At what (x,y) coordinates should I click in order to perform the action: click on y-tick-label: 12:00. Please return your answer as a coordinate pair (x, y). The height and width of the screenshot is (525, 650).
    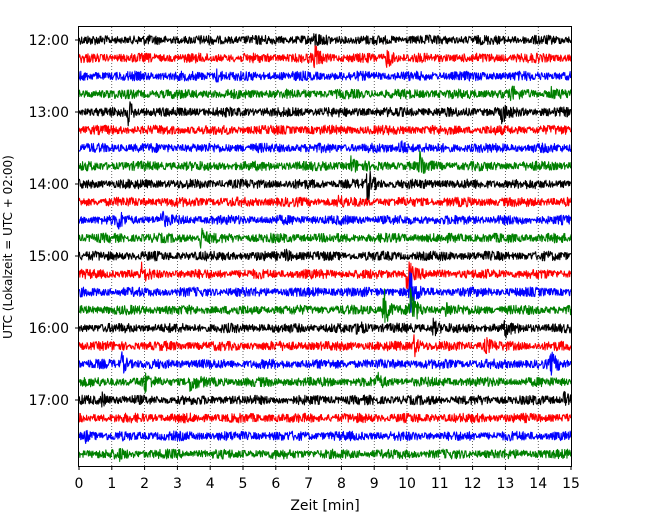
    Looking at the image, I should click on (49, 41).